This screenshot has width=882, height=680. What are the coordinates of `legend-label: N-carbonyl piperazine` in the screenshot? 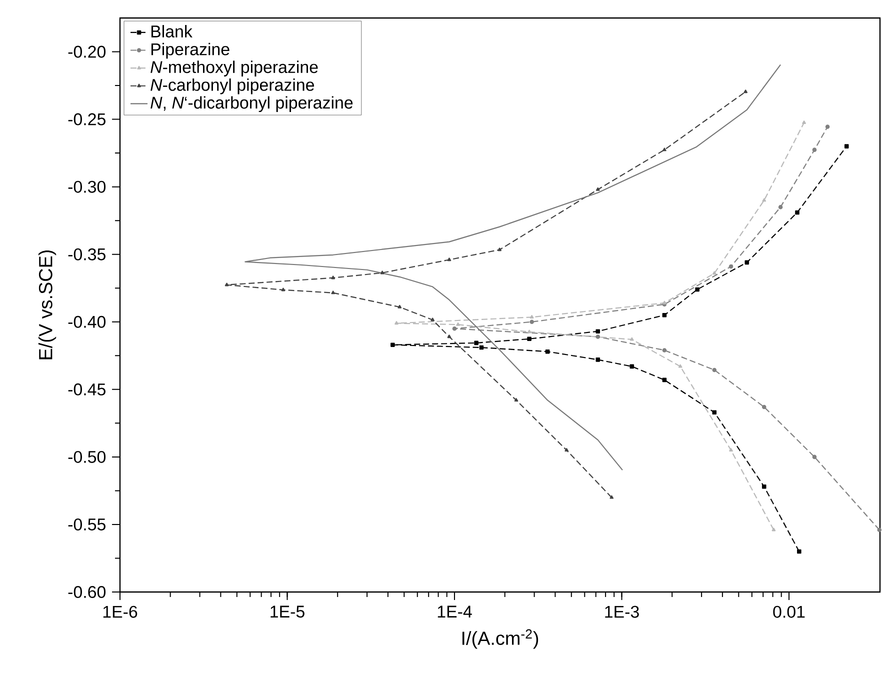 It's located at (232, 86).